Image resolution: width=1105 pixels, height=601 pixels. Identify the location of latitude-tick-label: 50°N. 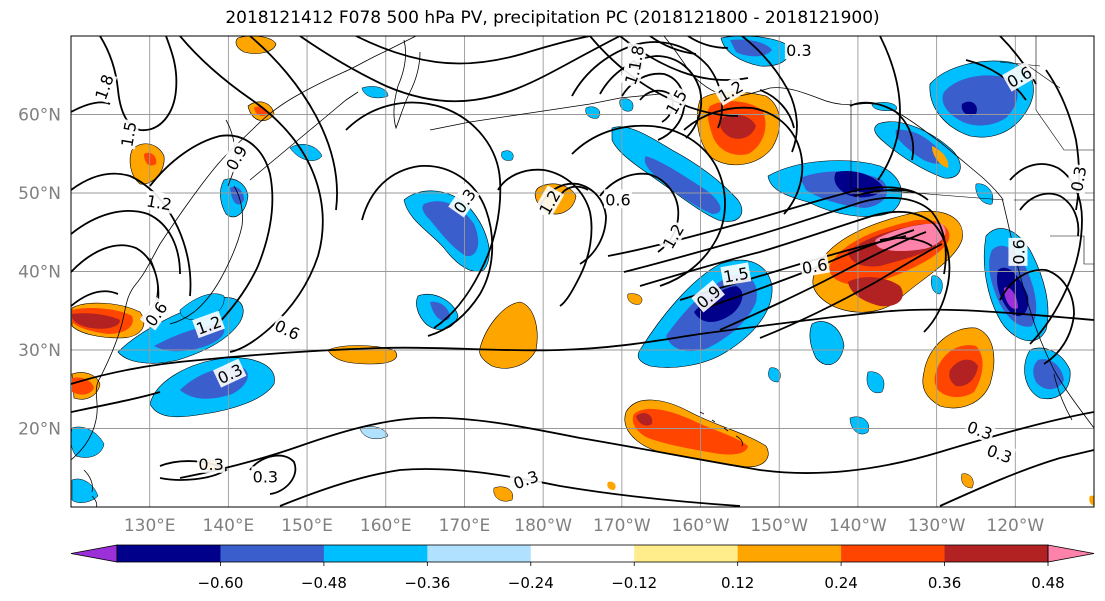
(39, 194).